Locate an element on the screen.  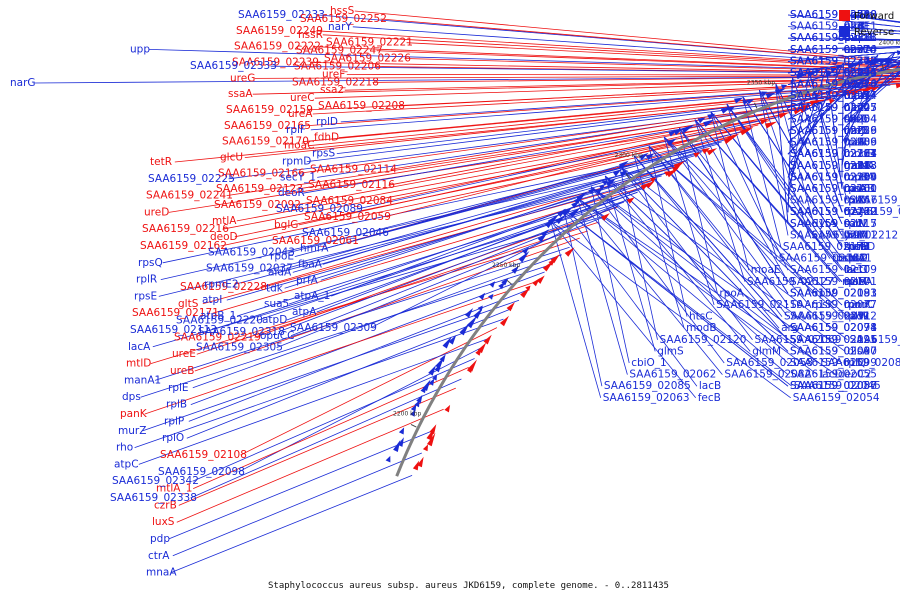
gene-label: SAA6159_02217 is located at coordinates (833, 224).